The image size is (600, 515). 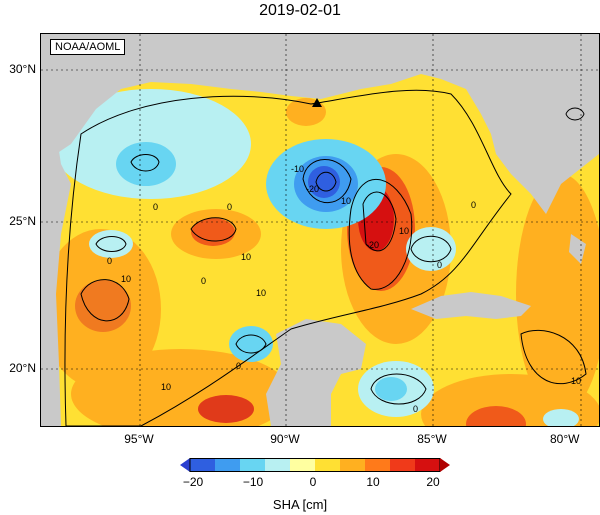 What do you see at coordinates (285, 439) in the screenshot?
I see `lon-label-90w: 90°W` at bounding box center [285, 439].